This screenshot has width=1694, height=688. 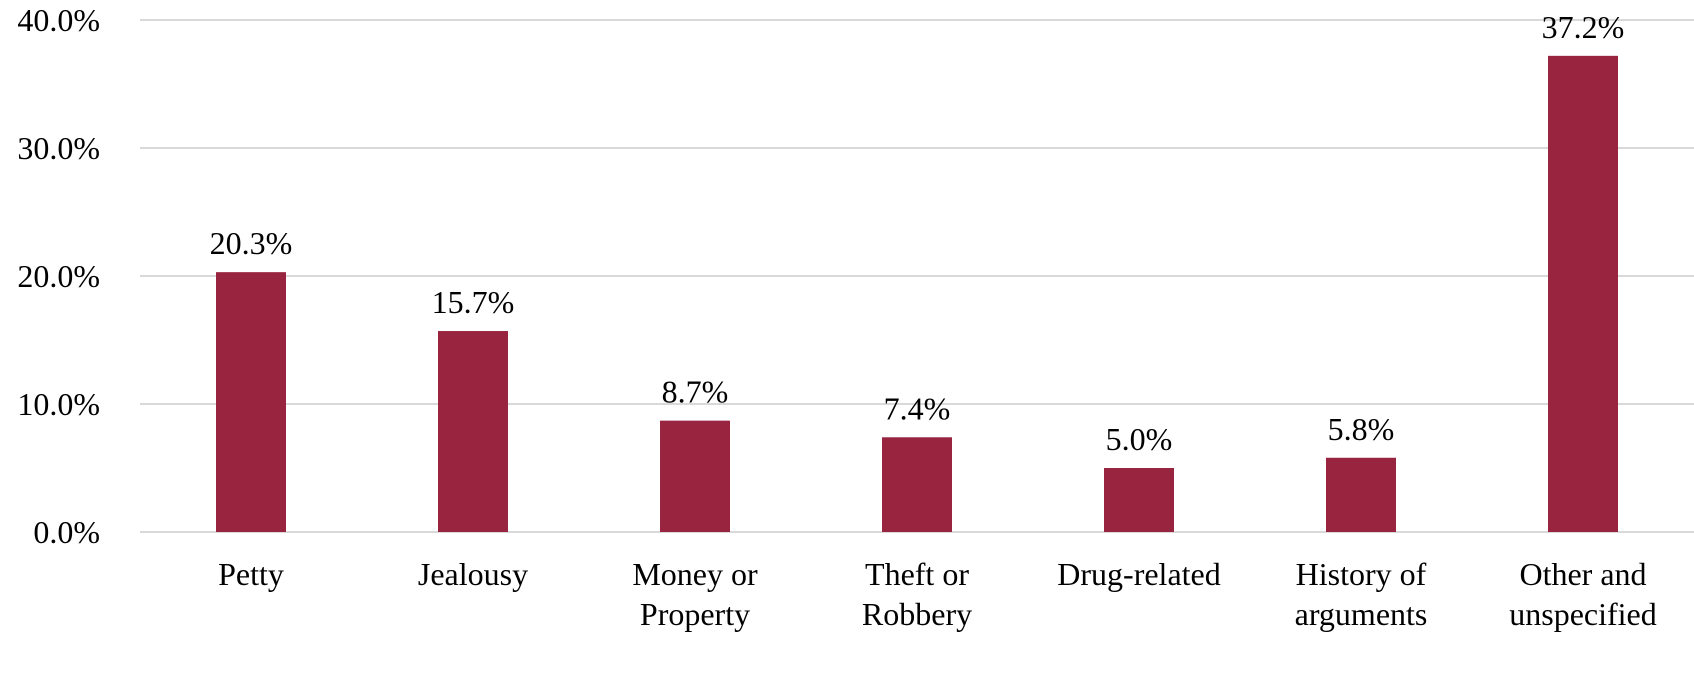 I want to click on y-tick-label: 30.0%, so click(x=58, y=148).